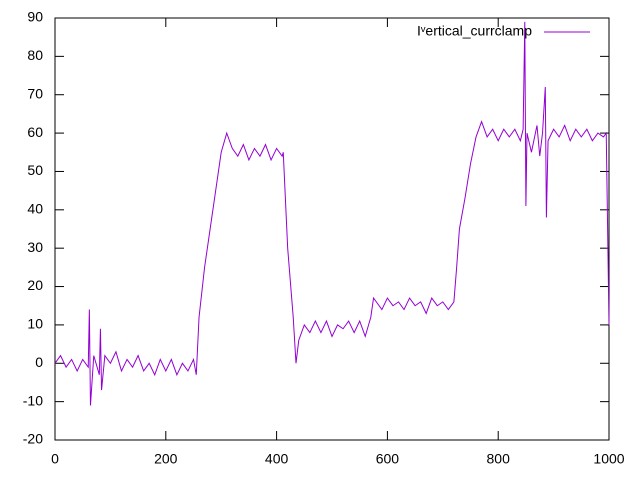 The height and width of the screenshot is (480, 640). What do you see at coordinates (35, 17) in the screenshot?
I see `y-tick-label: 90` at bounding box center [35, 17].